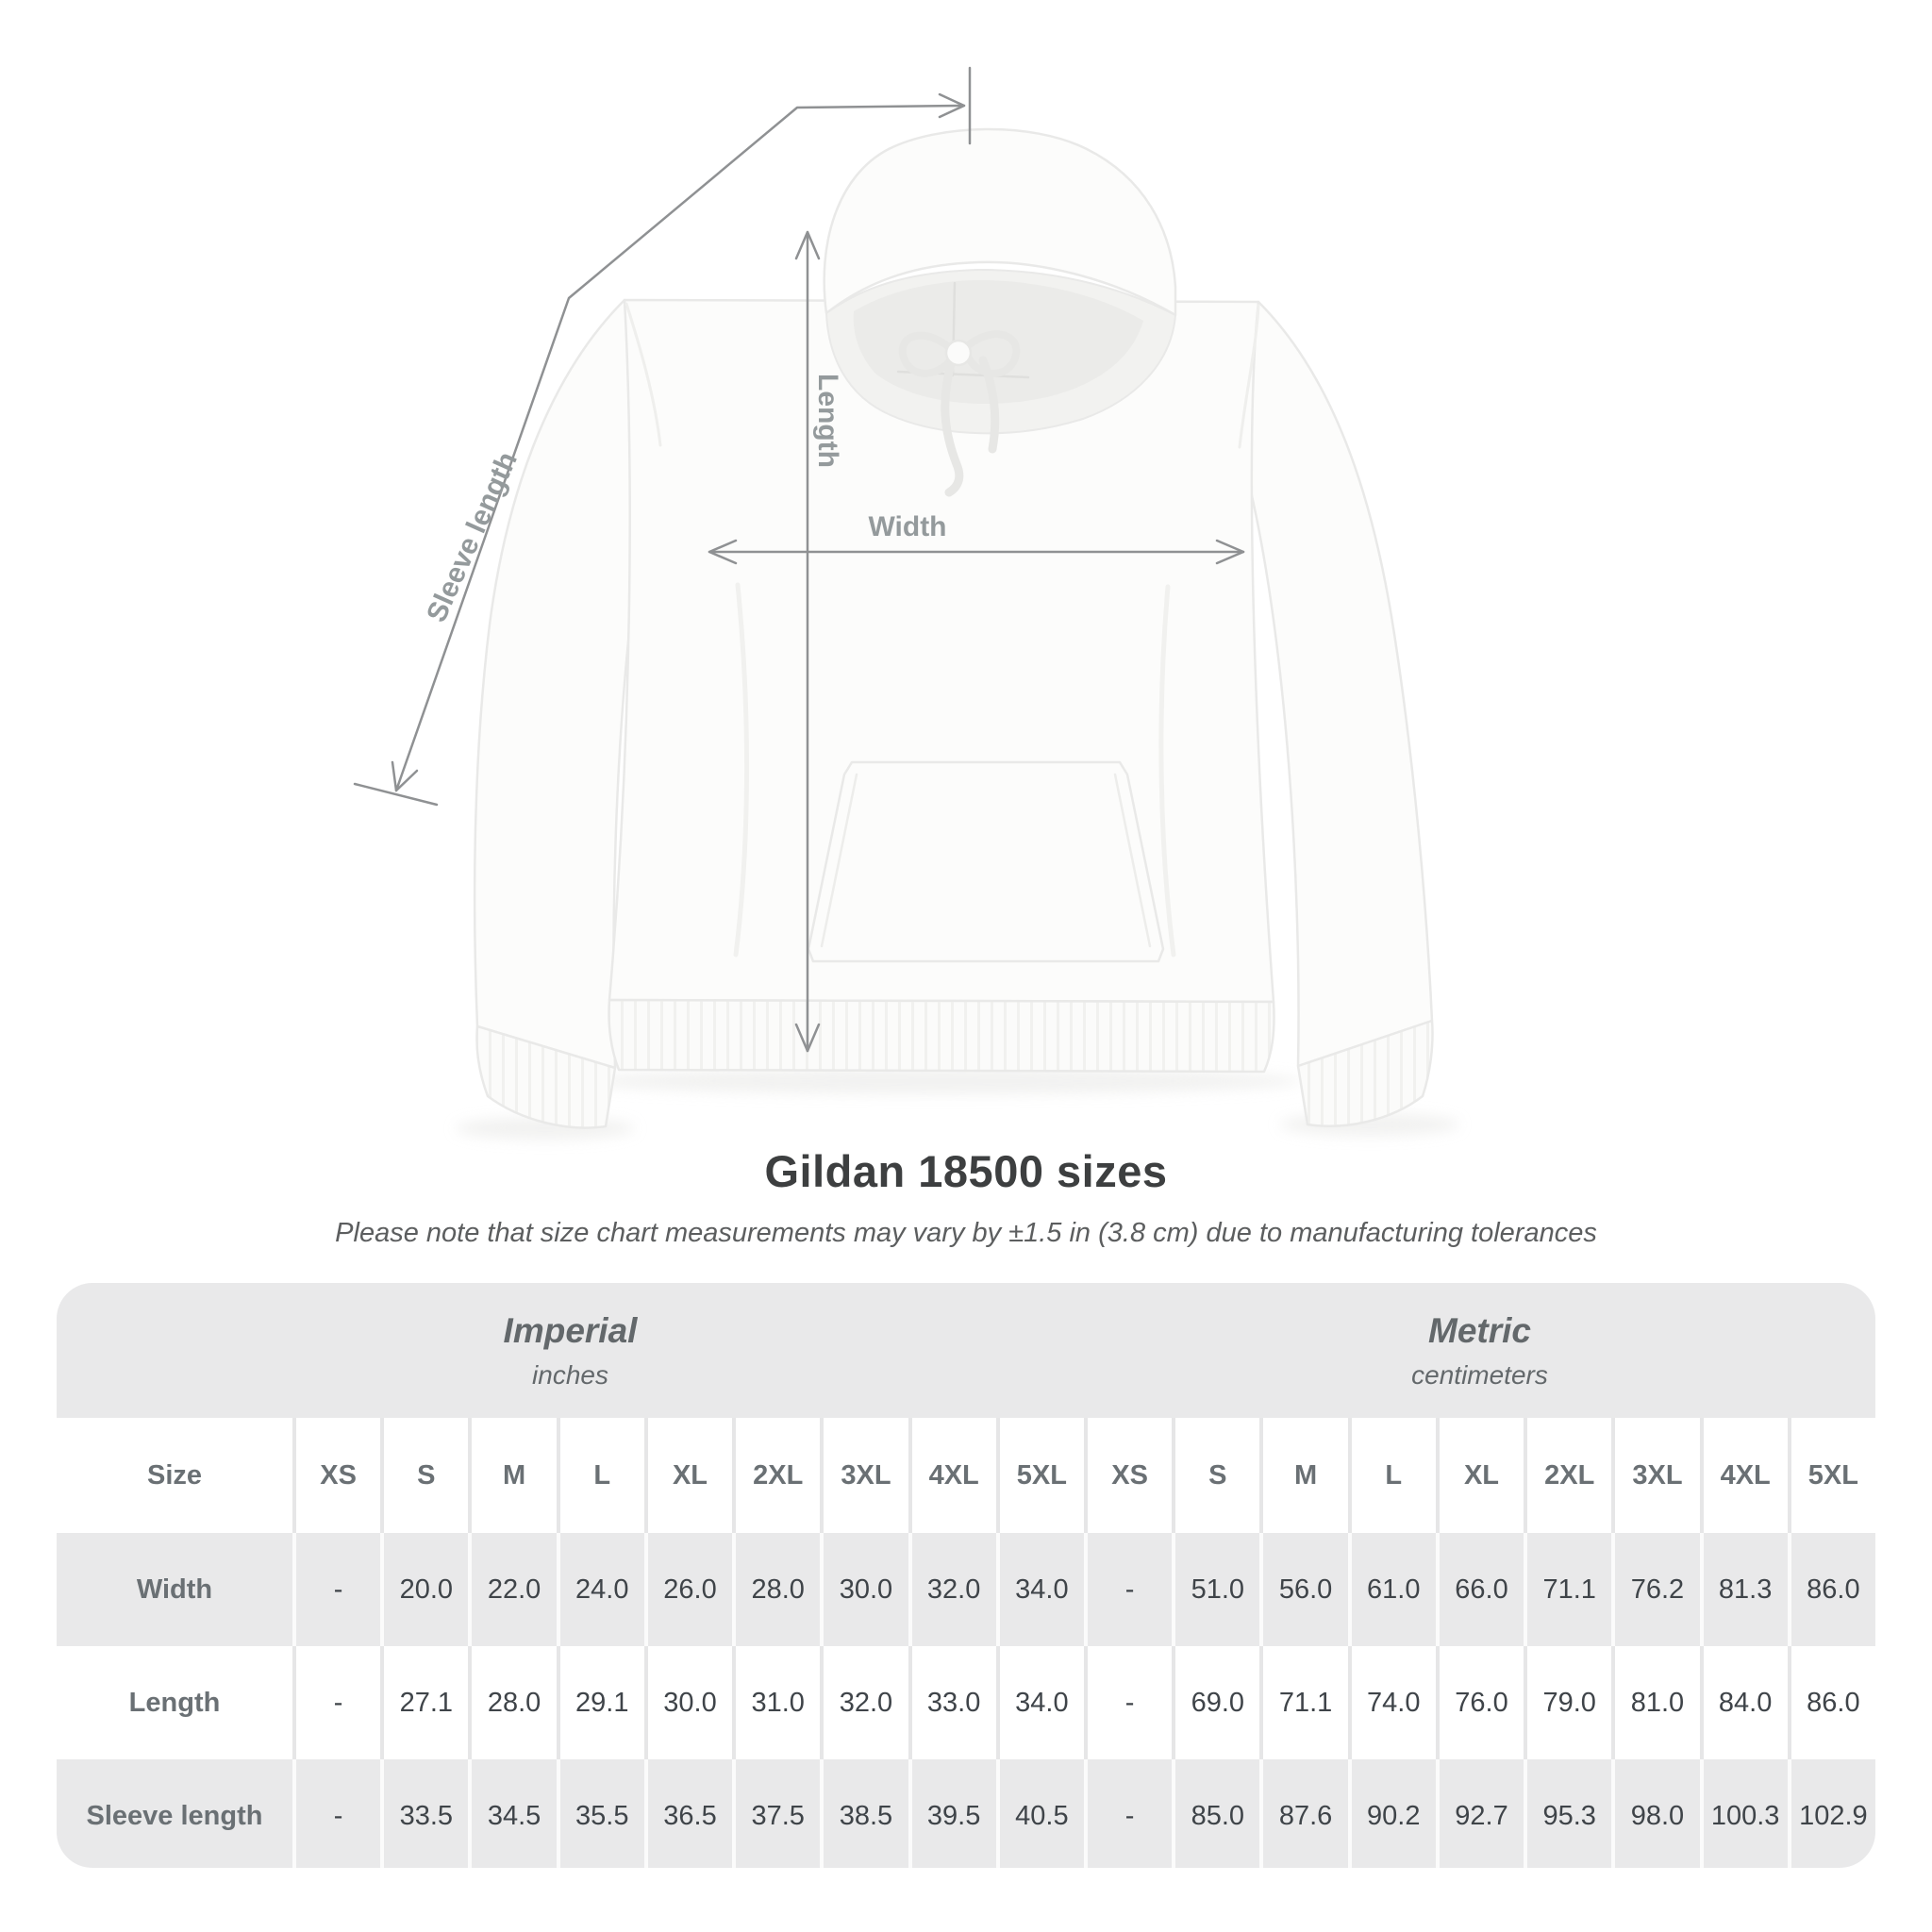 The width and height of the screenshot is (1932, 1932). I want to click on left-cuff, so click(546, 1076).